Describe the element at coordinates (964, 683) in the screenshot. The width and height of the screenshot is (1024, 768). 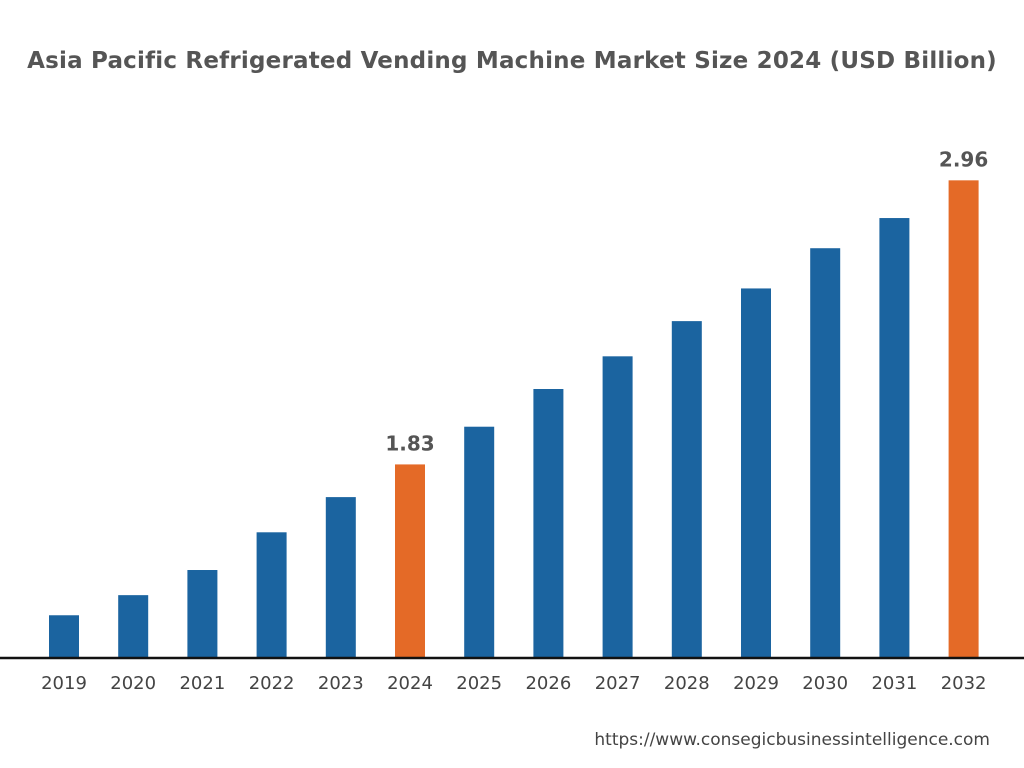
I see `x-tick-label: 2032` at that location.